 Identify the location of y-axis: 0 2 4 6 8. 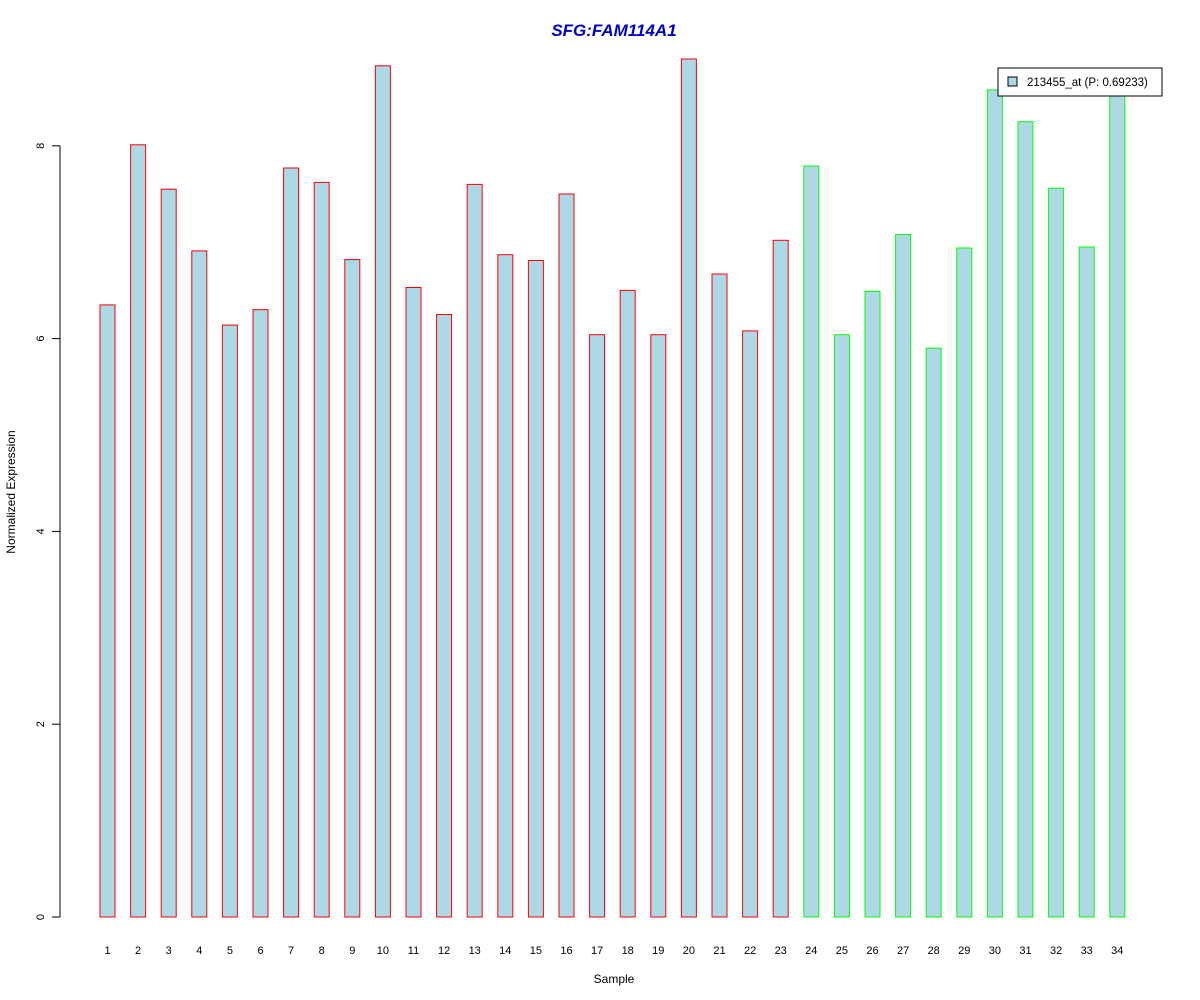
(48, 531).